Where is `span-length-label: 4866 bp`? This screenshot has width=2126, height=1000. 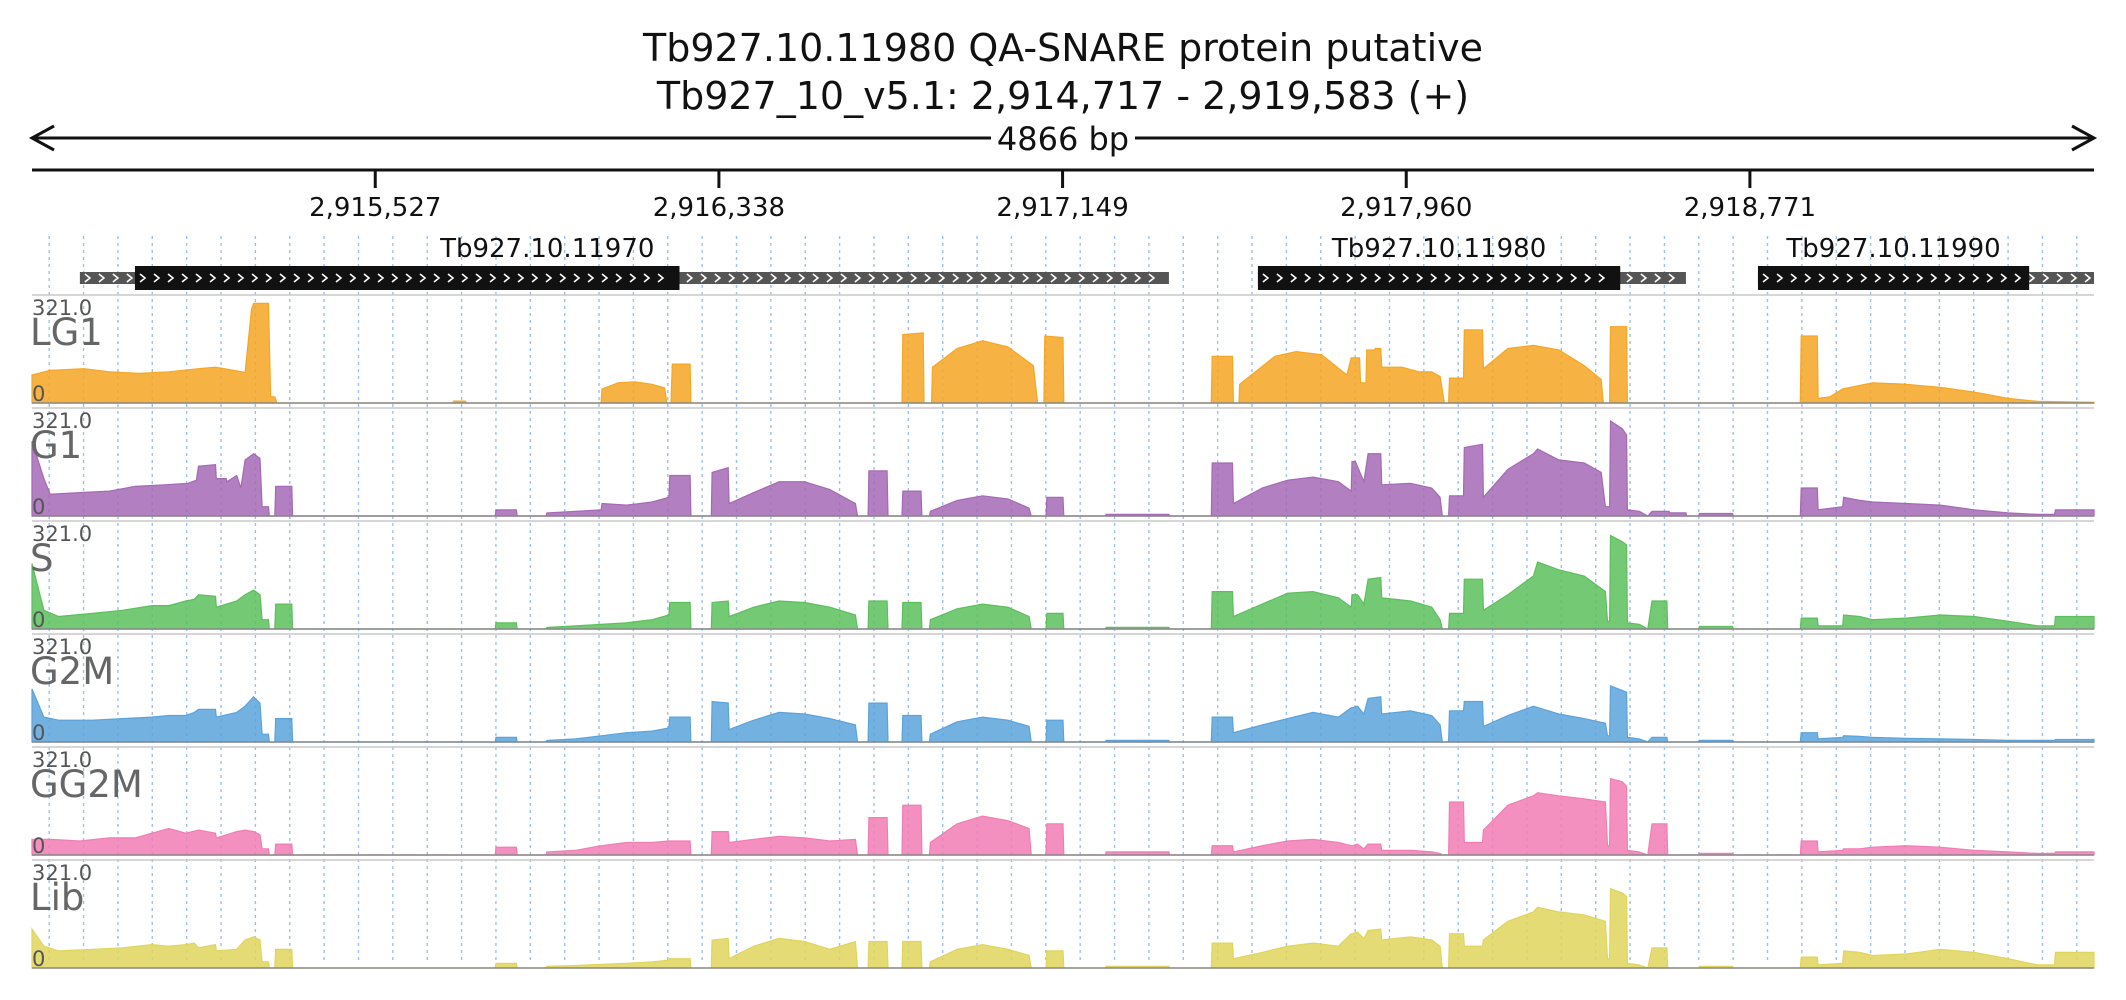
span-length-label: 4866 bp is located at coordinates (1063, 139).